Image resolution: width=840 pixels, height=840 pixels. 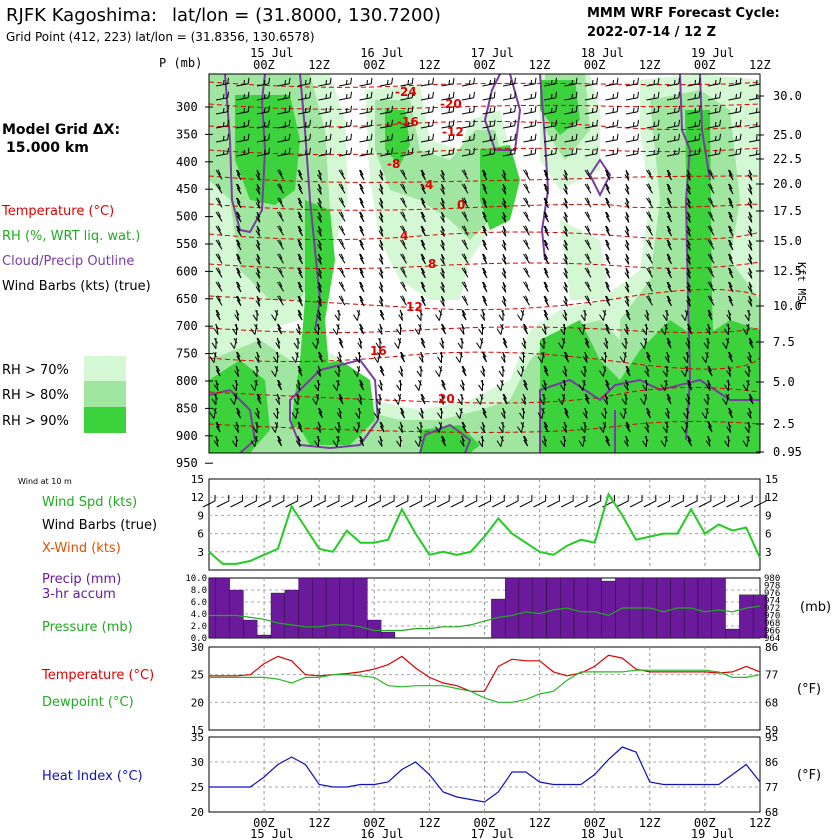 What do you see at coordinates (381, 53) in the screenshot?
I see `top-date-label: 16 Jul` at bounding box center [381, 53].